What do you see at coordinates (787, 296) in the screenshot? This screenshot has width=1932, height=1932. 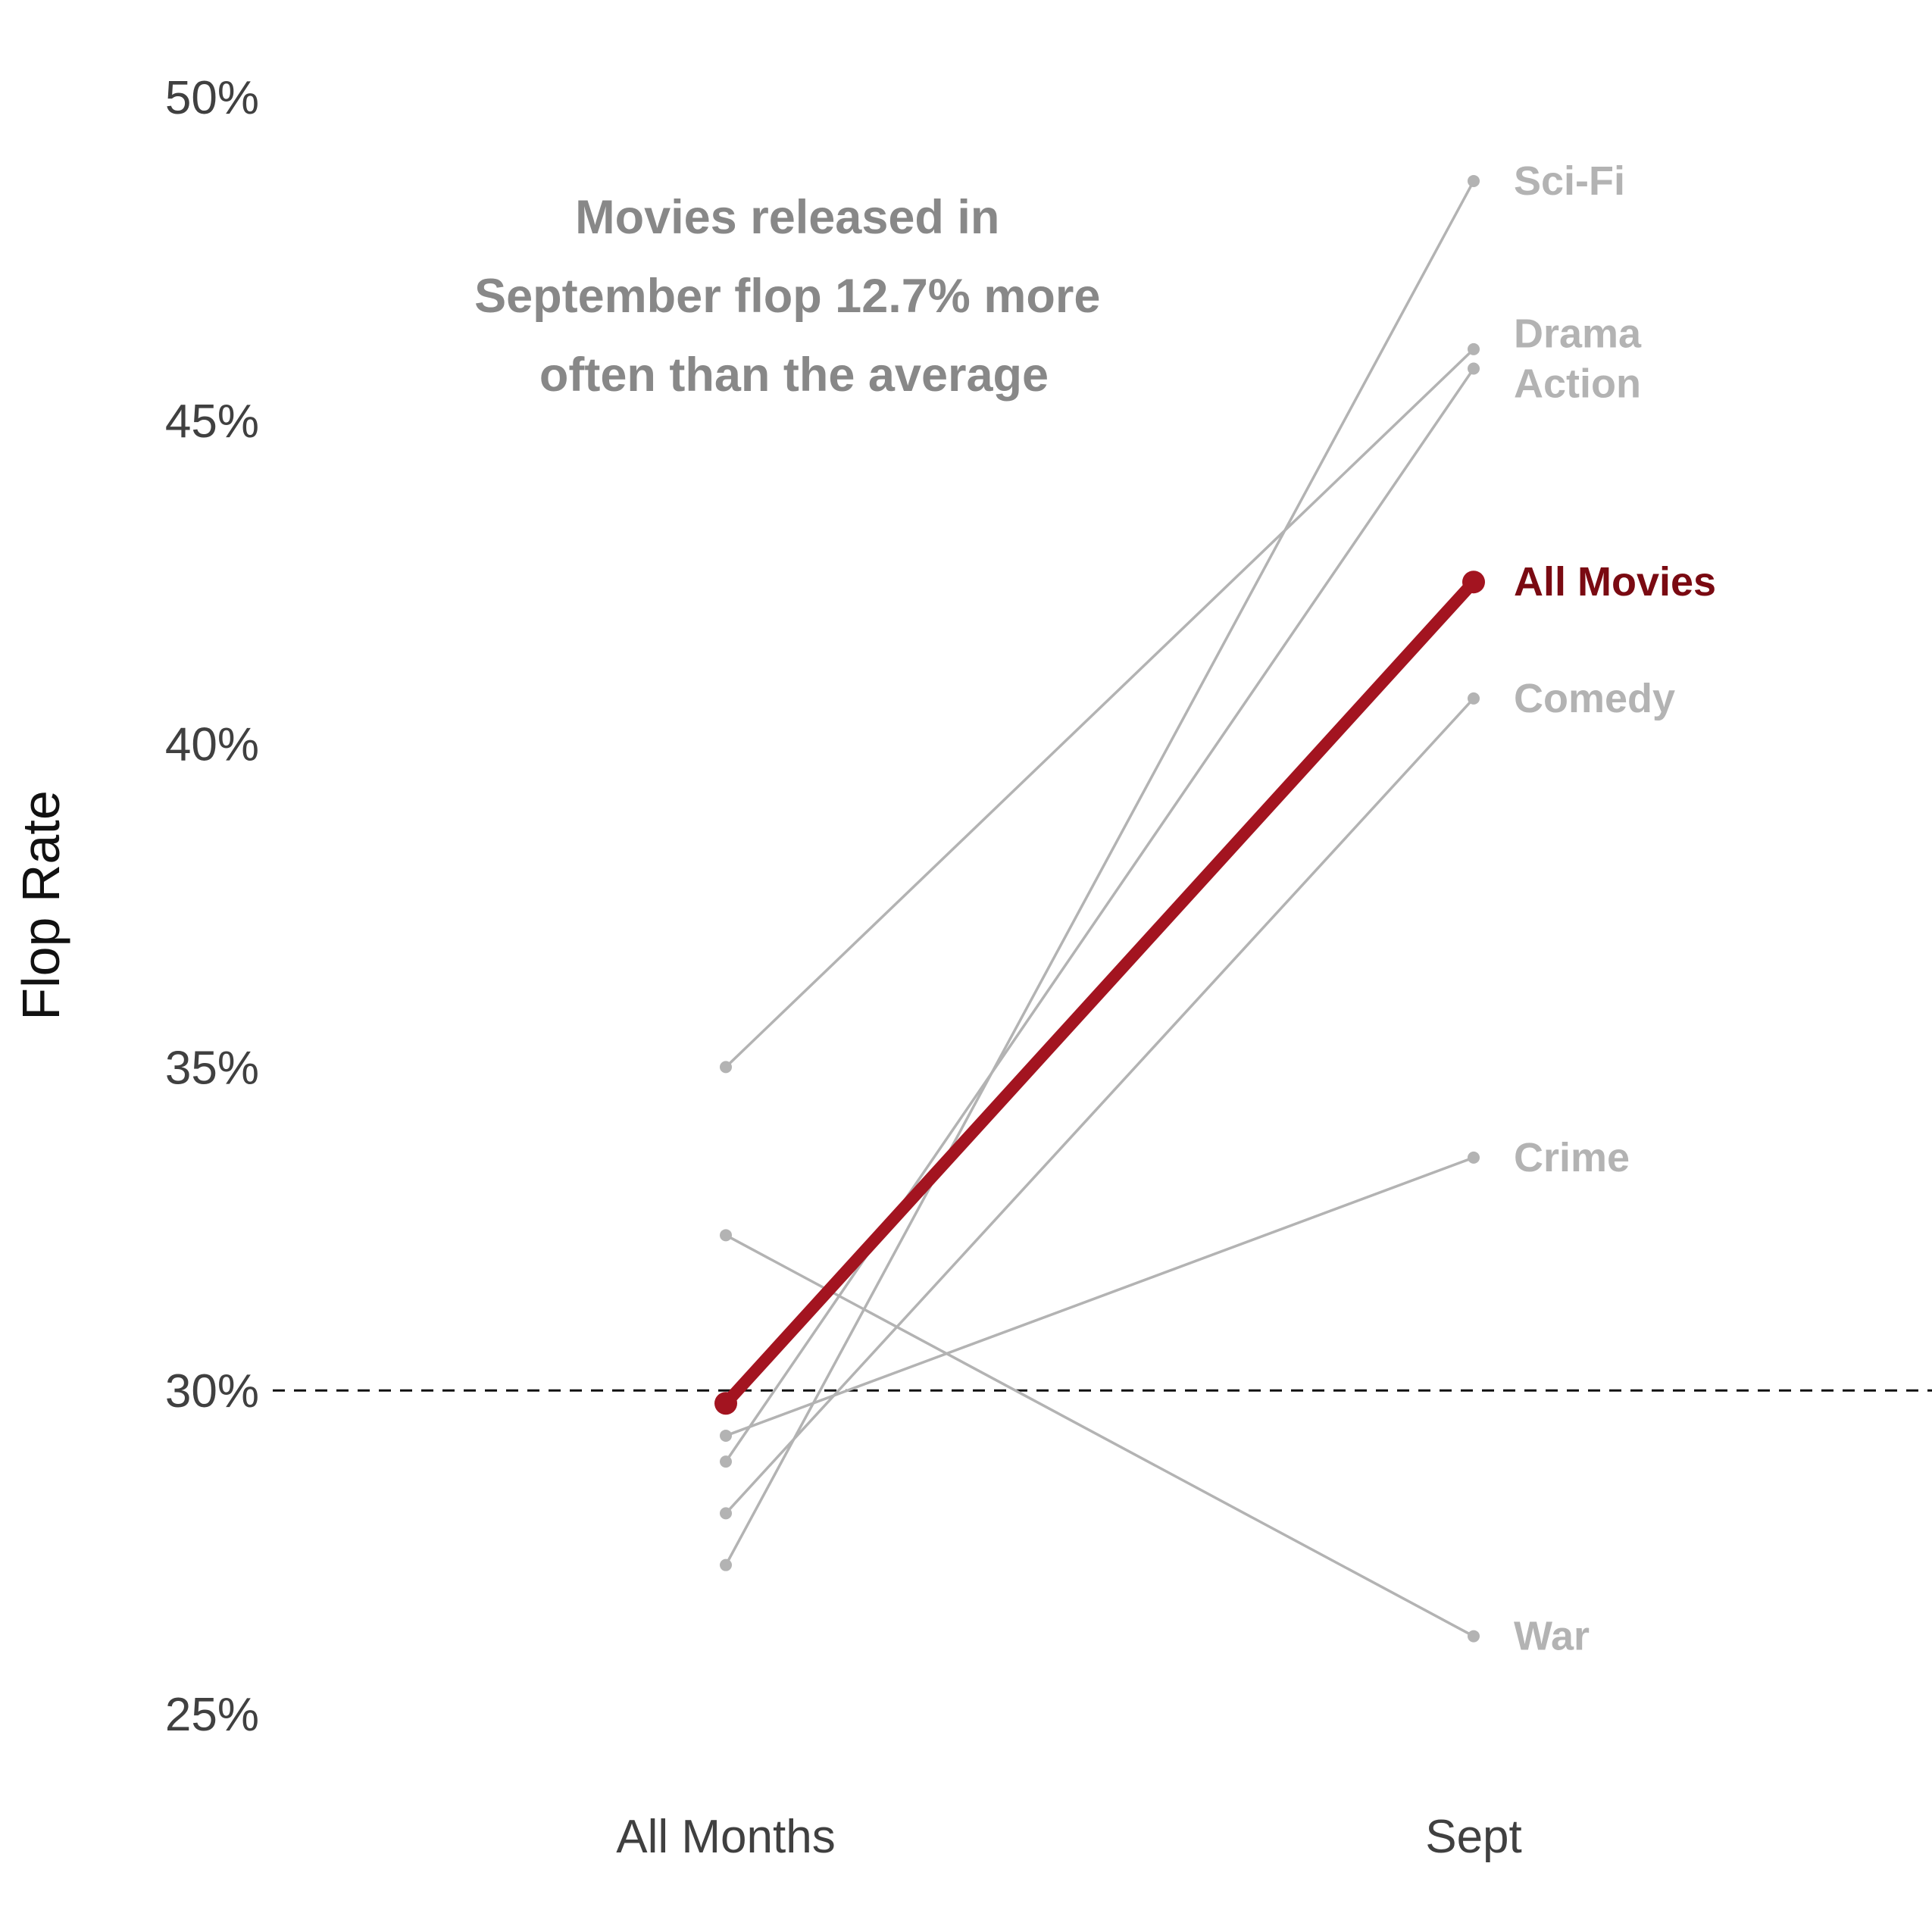 I see `annotation-line: September flop 12.7% more` at bounding box center [787, 296].